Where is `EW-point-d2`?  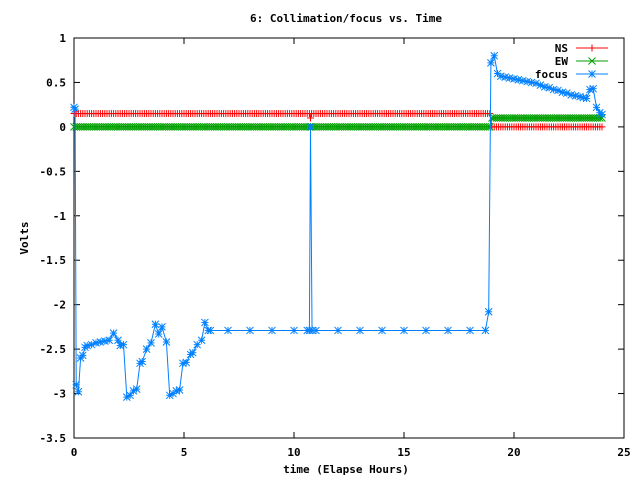 EW-point-d2 is located at coordinates (602, 118).